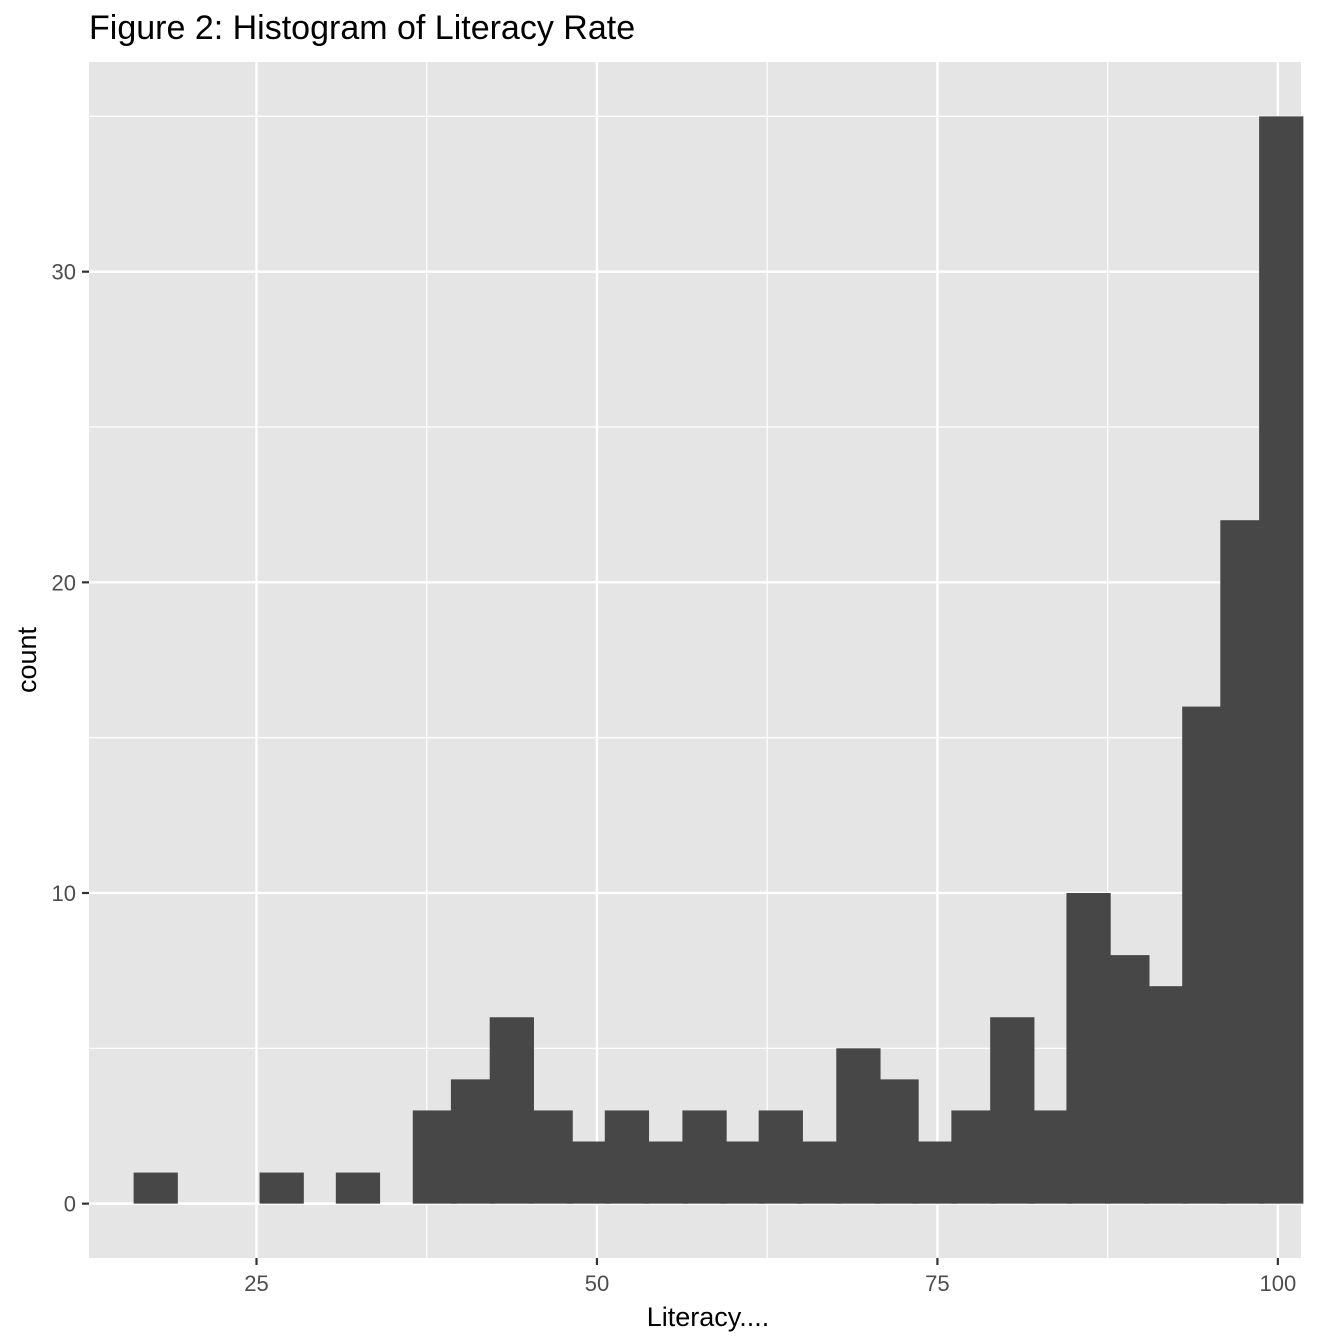 The height and width of the screenshot is (1344, 1344). What do you see at coordinates (256, 1283) in the screenshot?
I see `x-tick-label: 25` at bounding box center [256, 1283].